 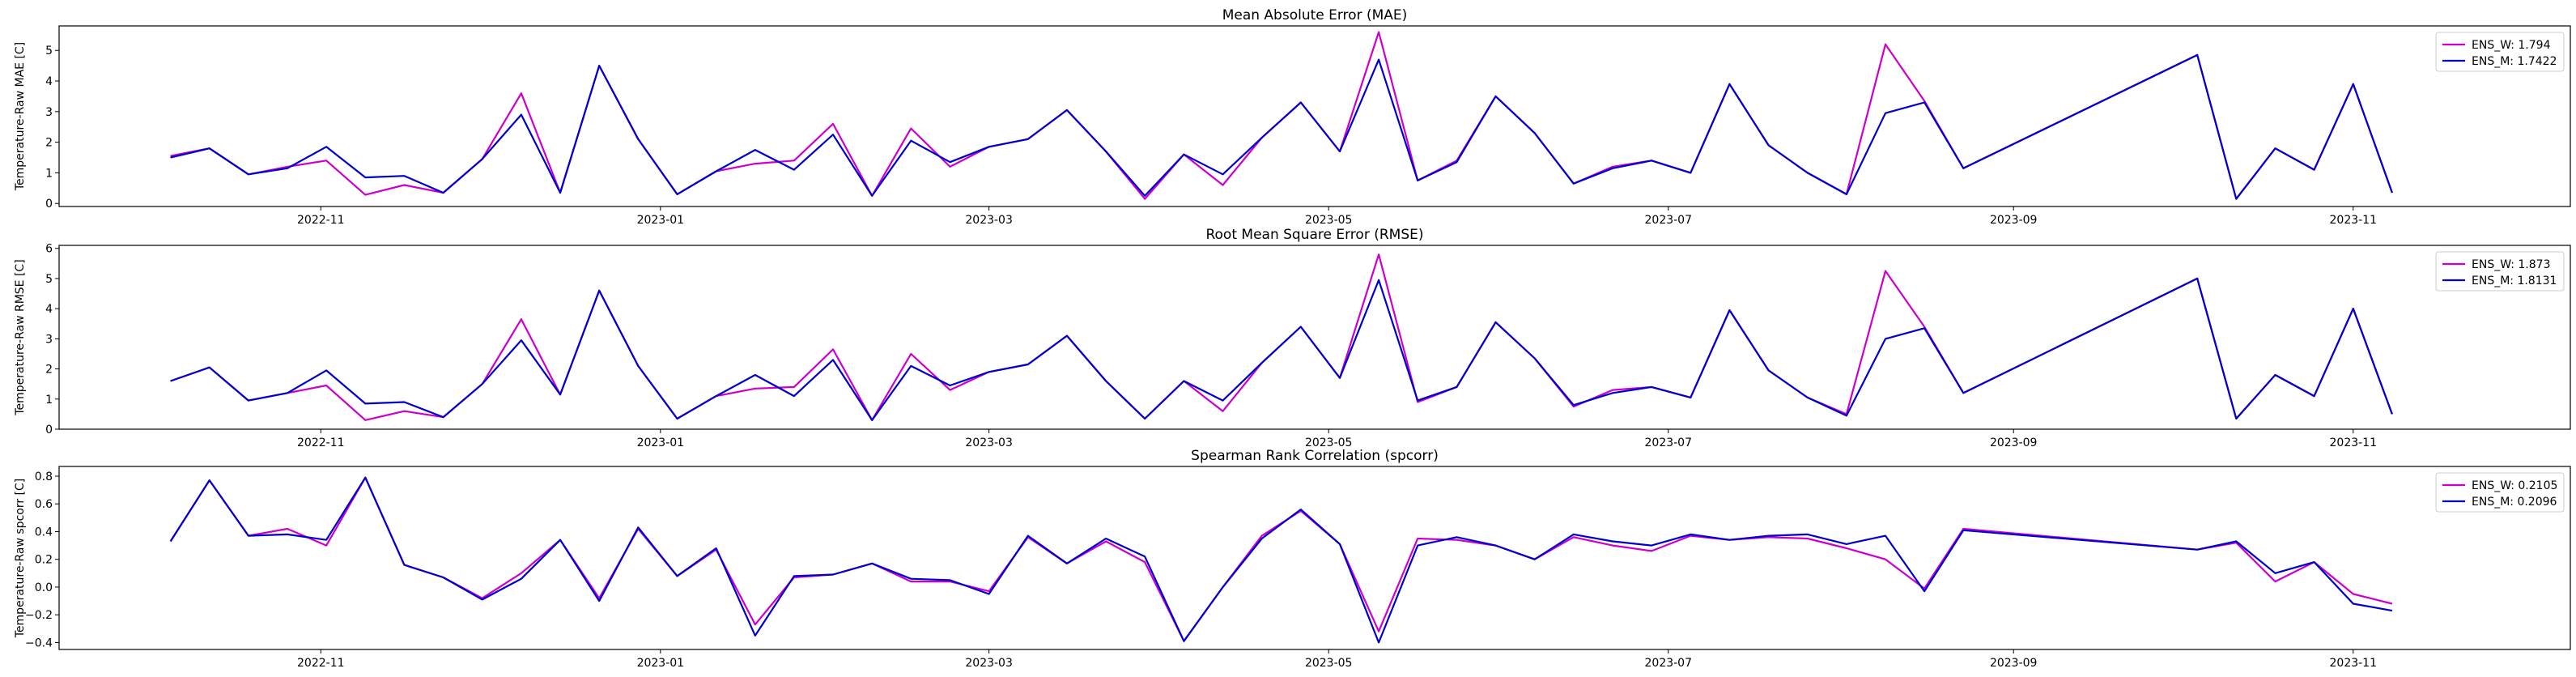 What do you see at coordinates (44, 587) in the screenshot?
I see `y-tick-label: 0.0` at bounding box center [44, 587].